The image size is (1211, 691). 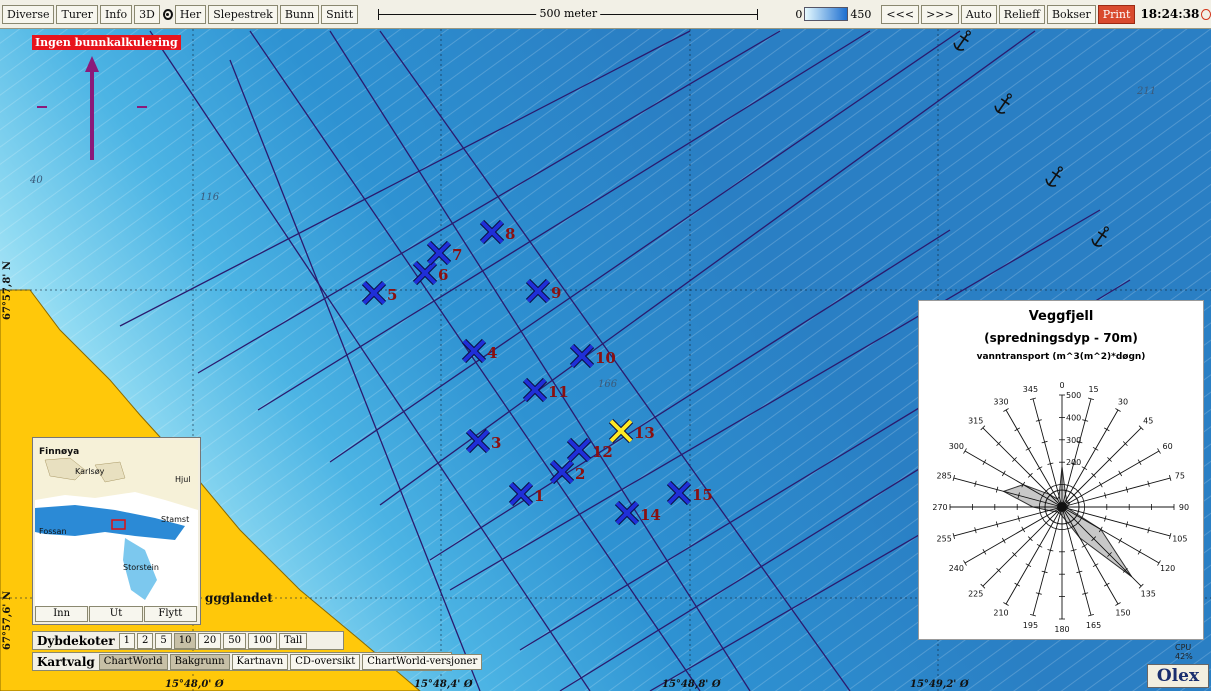 I want to click on relieff-button: Relieff, so click(x=1021, y=14).